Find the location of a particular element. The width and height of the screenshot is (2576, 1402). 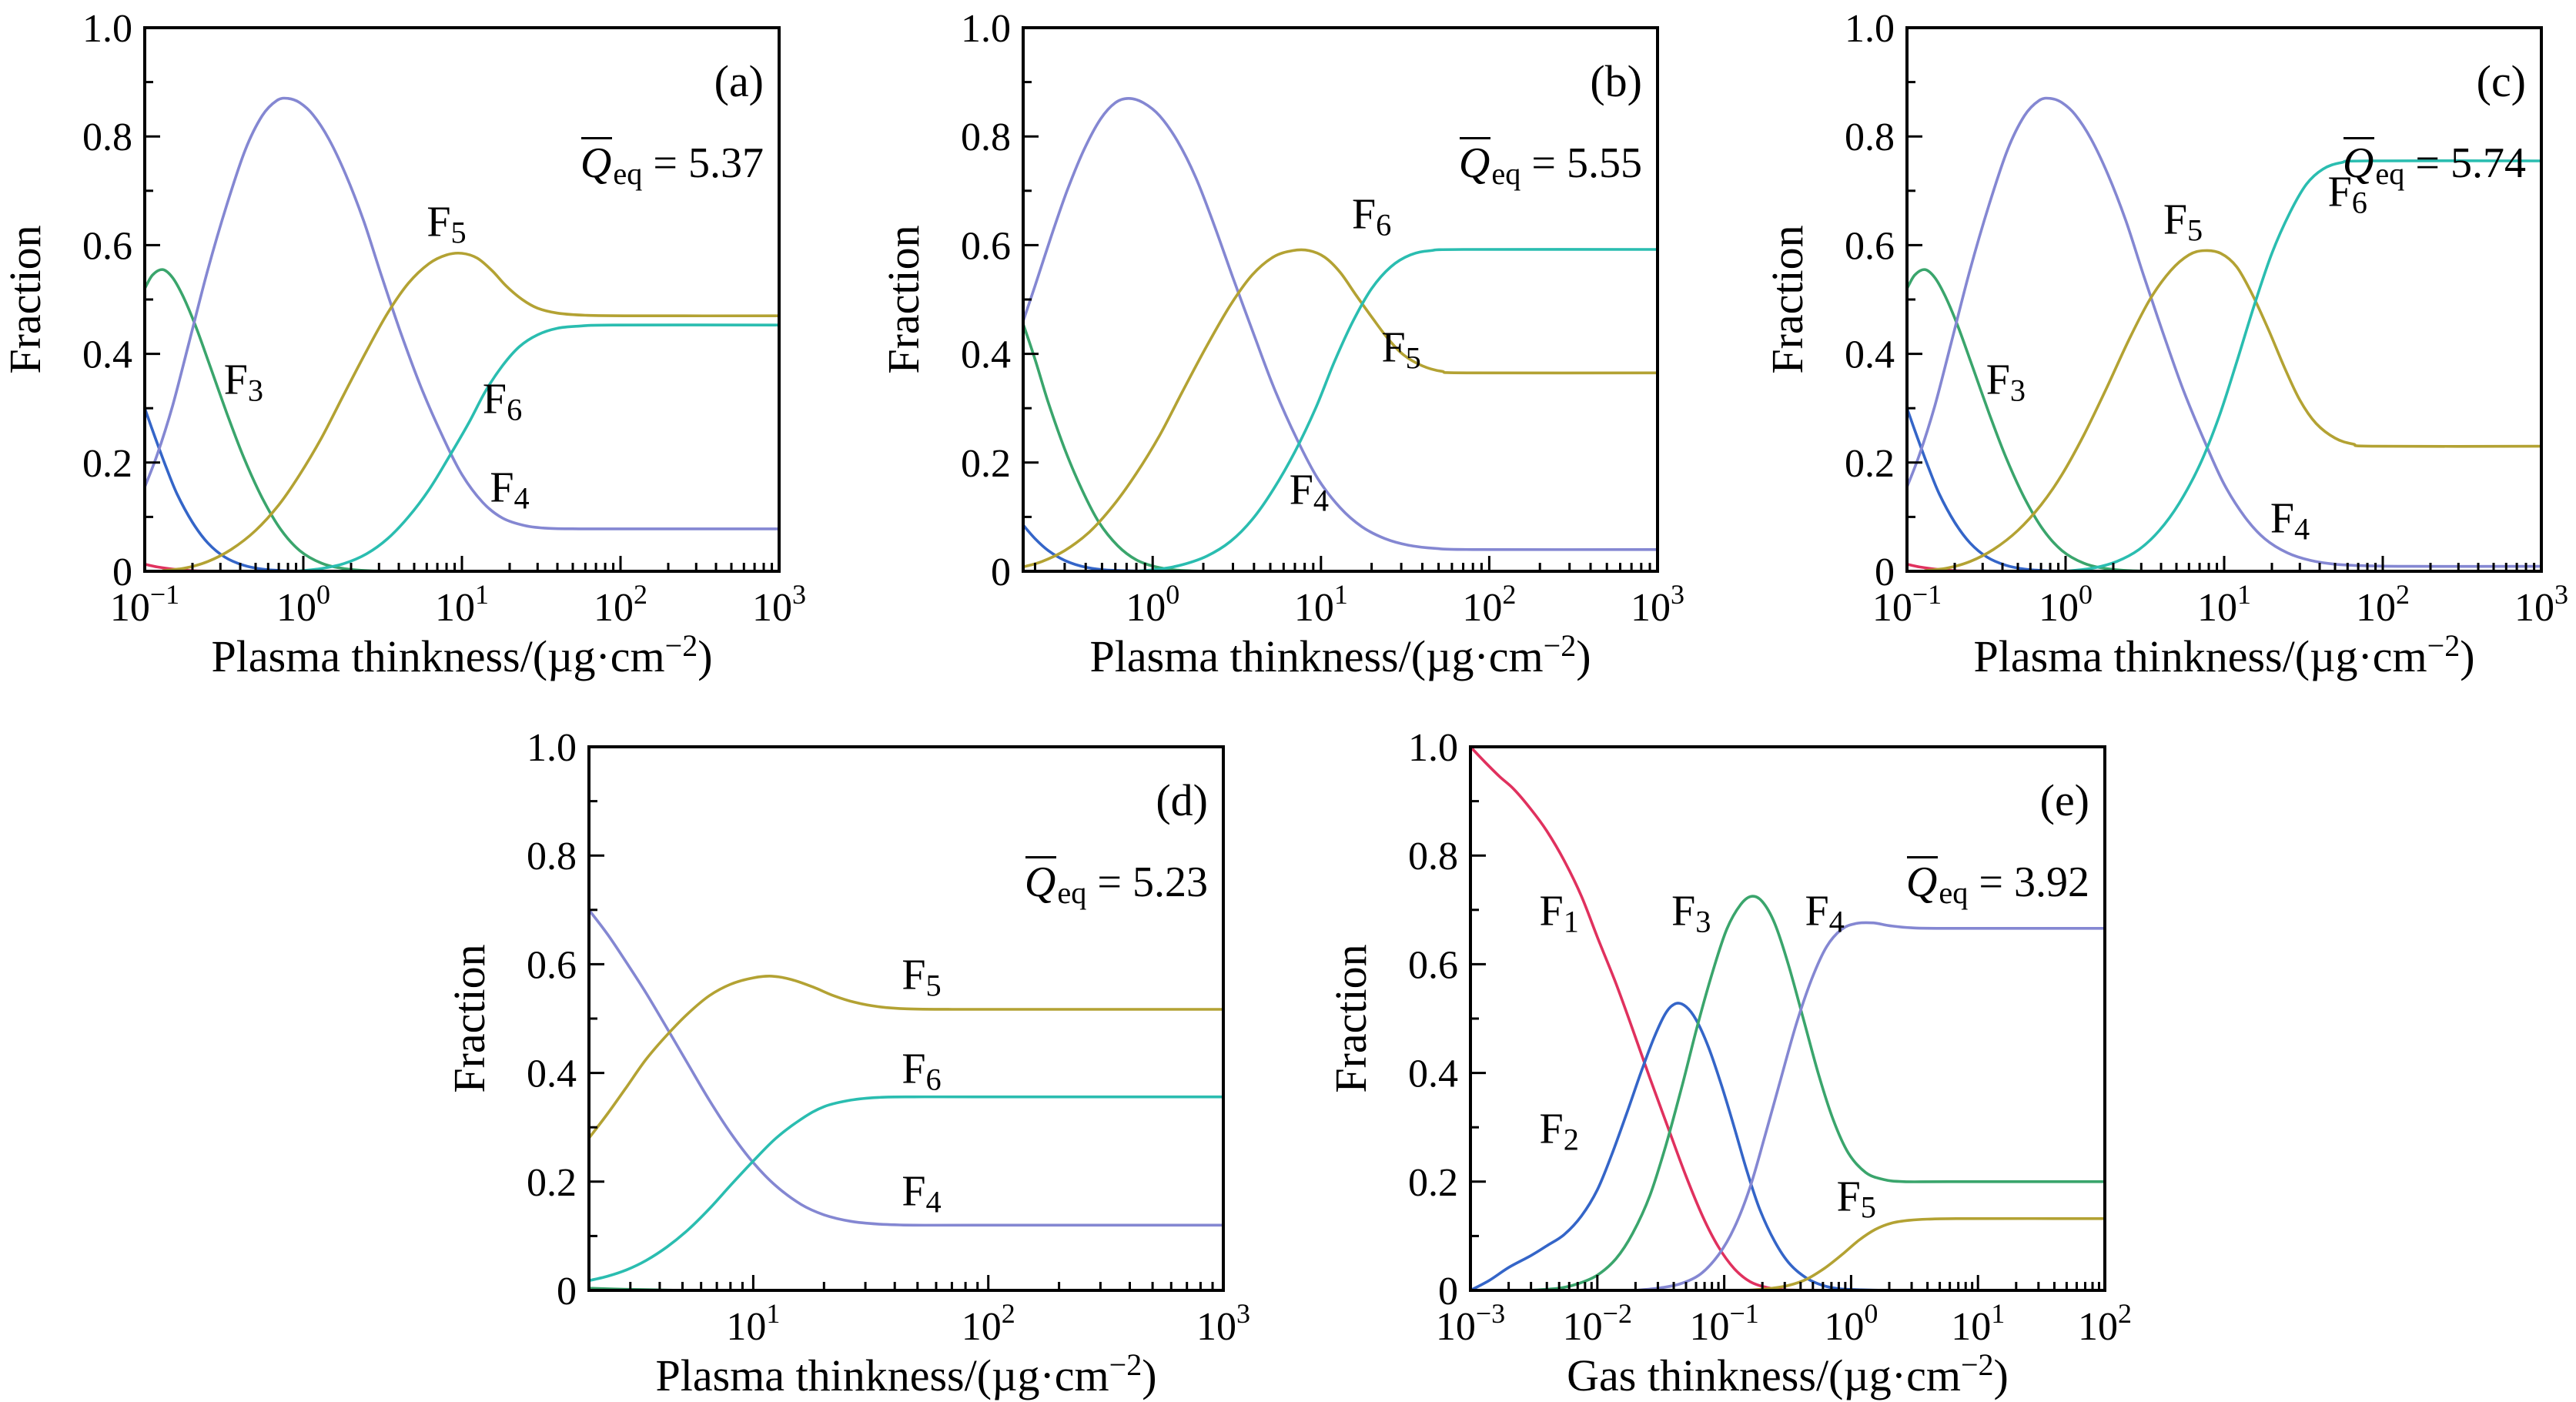

x-axis-label: Gas thinkness/(µg·cm−2) is located at coordinates (1788, 1374).